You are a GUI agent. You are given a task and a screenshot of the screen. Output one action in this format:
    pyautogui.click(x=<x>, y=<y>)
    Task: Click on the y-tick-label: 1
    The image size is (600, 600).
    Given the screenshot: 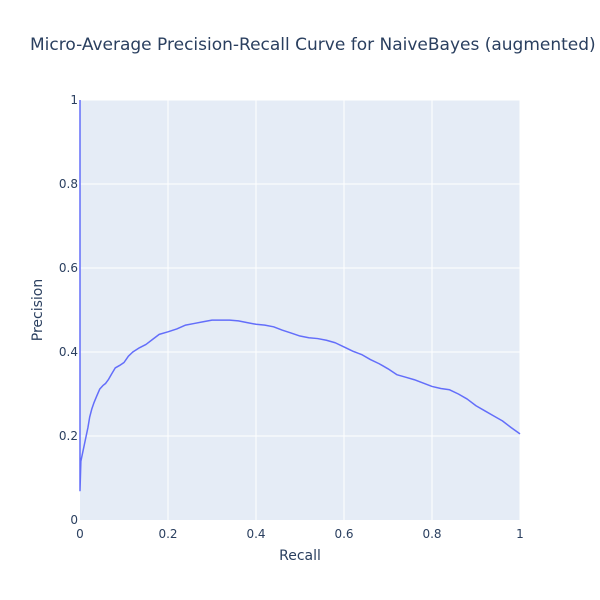 What is the action you would take?
    pyautogui.click(x=74, y=100)
    